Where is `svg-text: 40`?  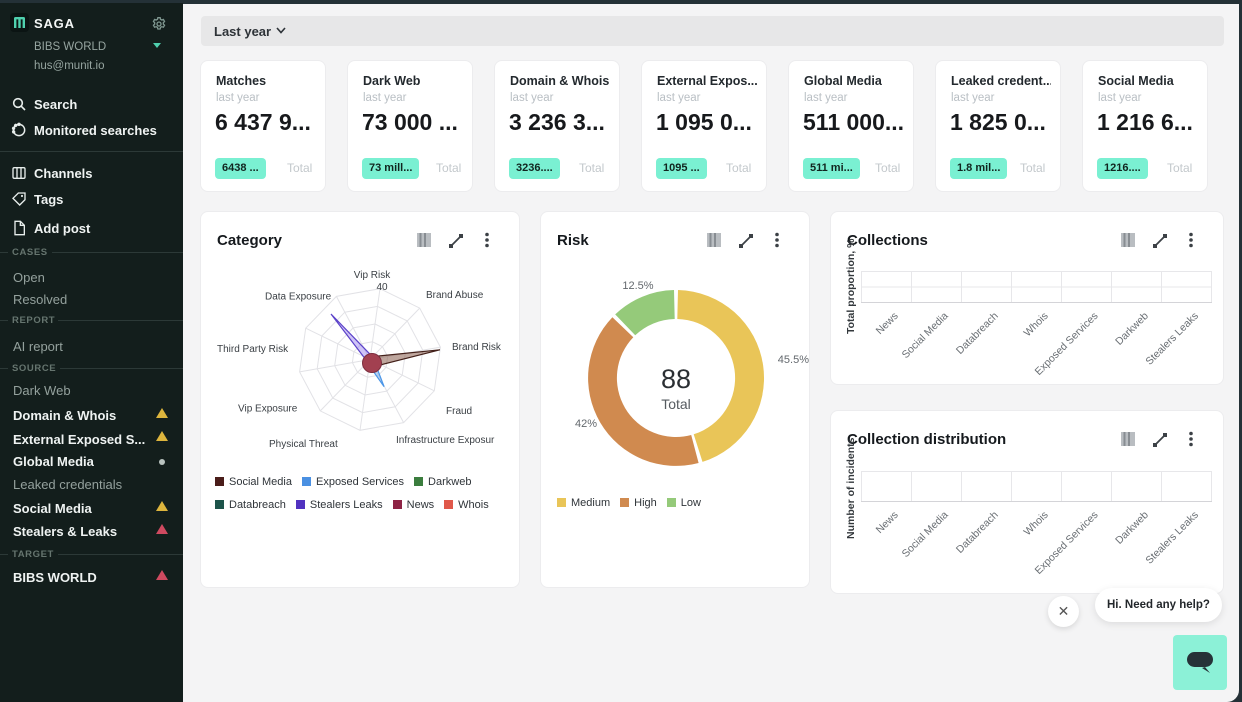 svg-text: 40 is located at coordinates (382, 287).